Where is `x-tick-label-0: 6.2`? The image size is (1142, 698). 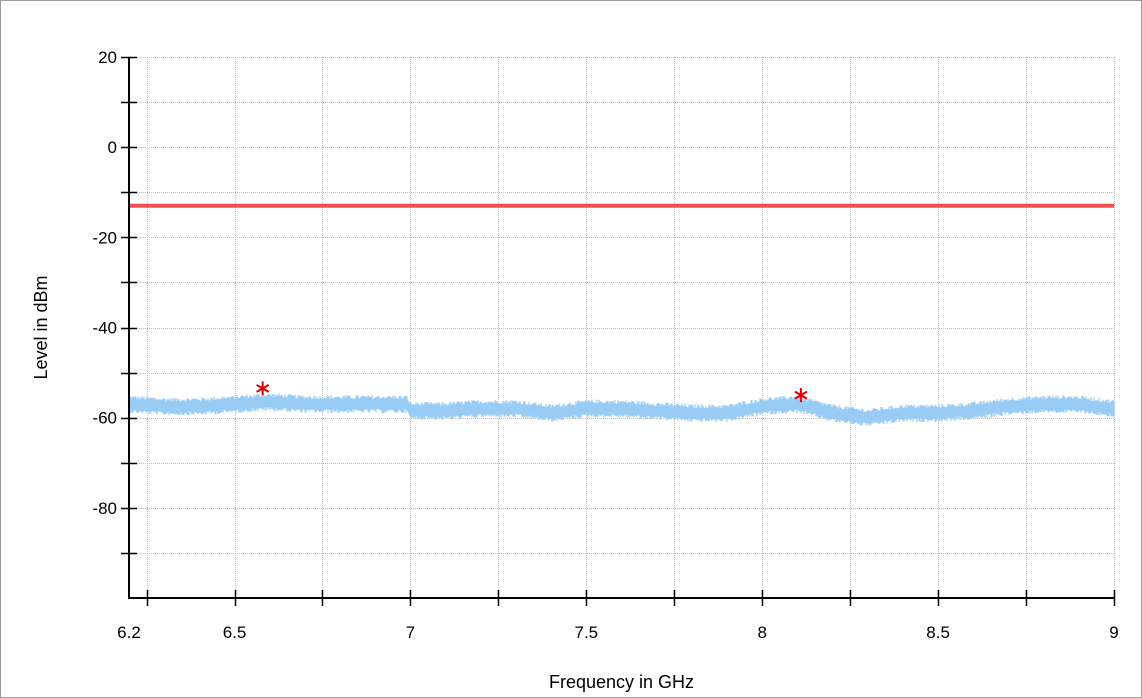
x-tick-label-0: 6.2 is located at coordinates (129, 632).